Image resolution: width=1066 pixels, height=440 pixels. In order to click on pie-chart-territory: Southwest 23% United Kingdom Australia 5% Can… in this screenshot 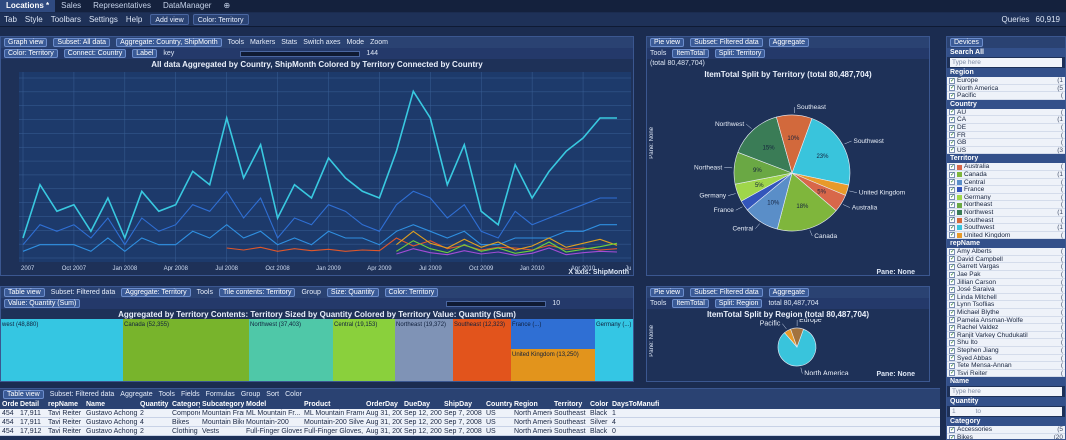, I will do `click(792, 173)`.